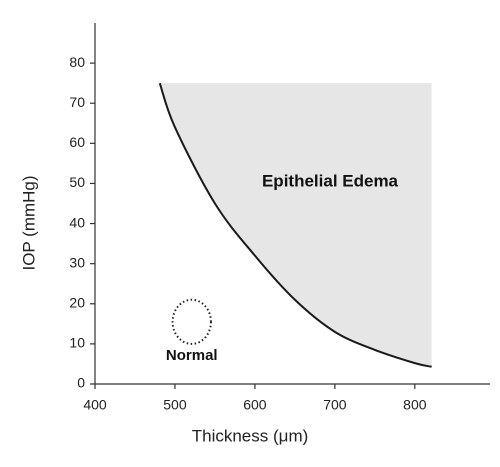  What do you see at coordinates (77, 142) in the screenshot?
I see `y-tick-label: 60` at bounding box center [77, 142].